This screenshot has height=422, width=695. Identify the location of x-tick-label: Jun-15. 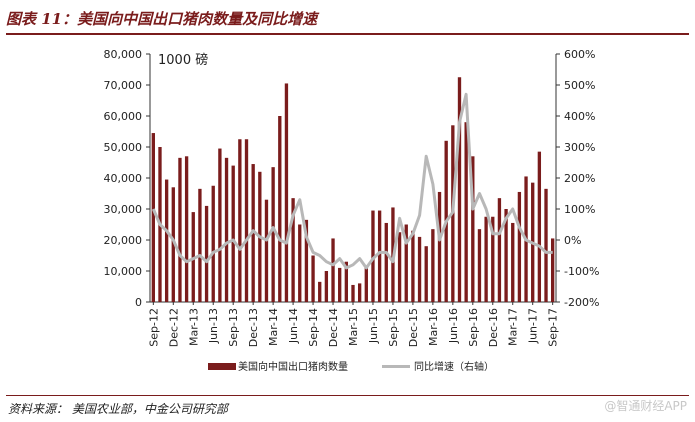
(373, 326).